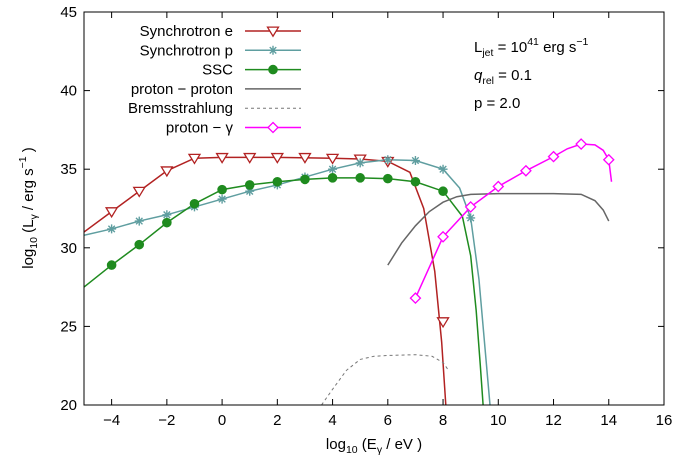  I want to click on x-tick-label: 12, so click(553, 420).